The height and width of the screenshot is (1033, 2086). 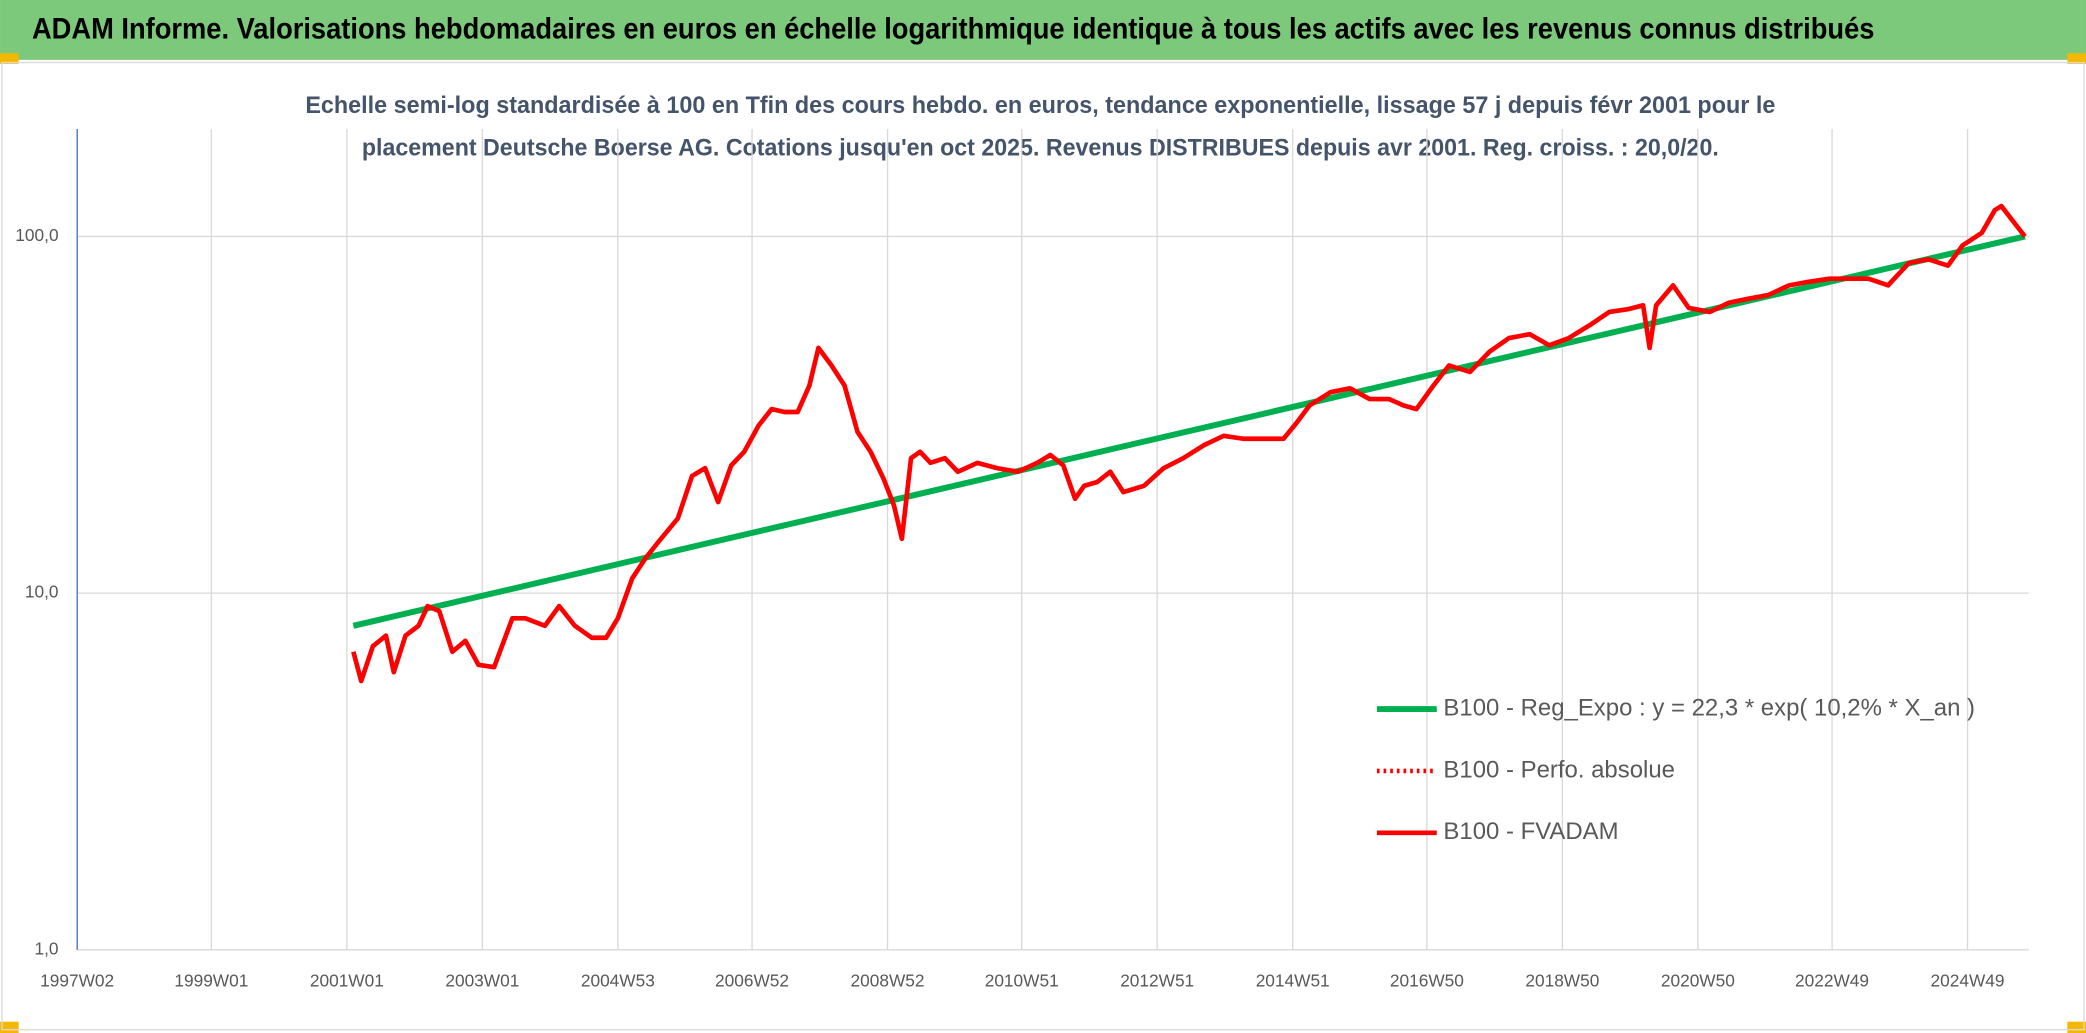 What do you see at coordinates (211, 980) in the screenshot?
I see `x-tick-label: 1999W01` at bounding box center [211, 980].